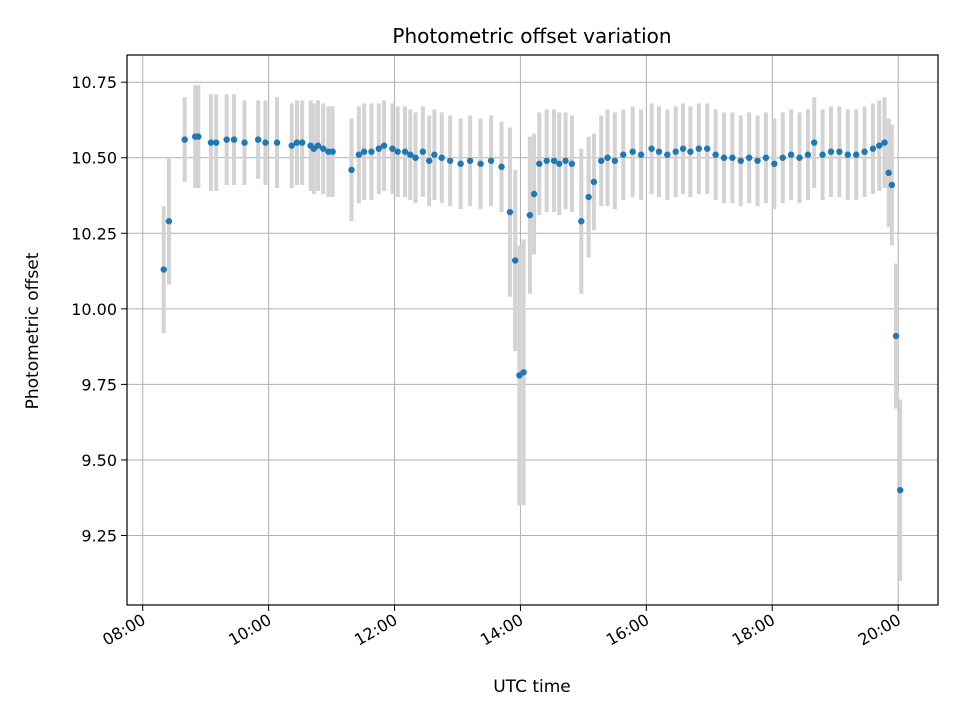 The height and width of the screenshot is (720, 960). What do you see at coordinates (501, 627) in the screenshot?
I see `x-axis-ticks: 08:00 10:00 12:00 14:00 16:00 18:00 20:00` at bounding box center [501, 627].